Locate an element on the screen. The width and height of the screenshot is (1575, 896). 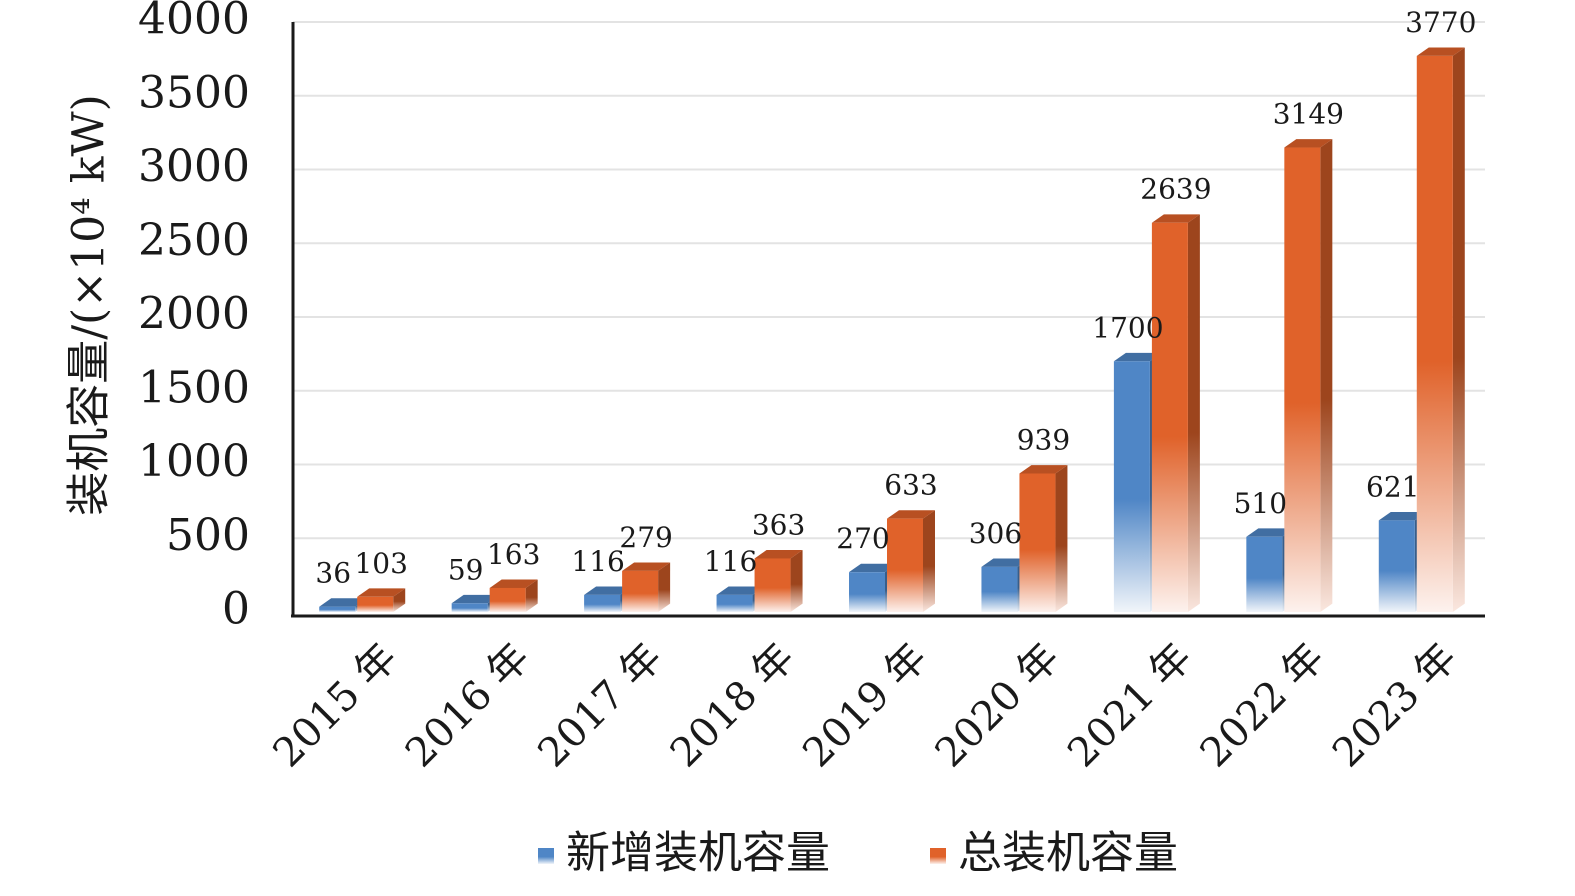
x-tick-label: 2021 年 is located at coordinates (1130, 706).